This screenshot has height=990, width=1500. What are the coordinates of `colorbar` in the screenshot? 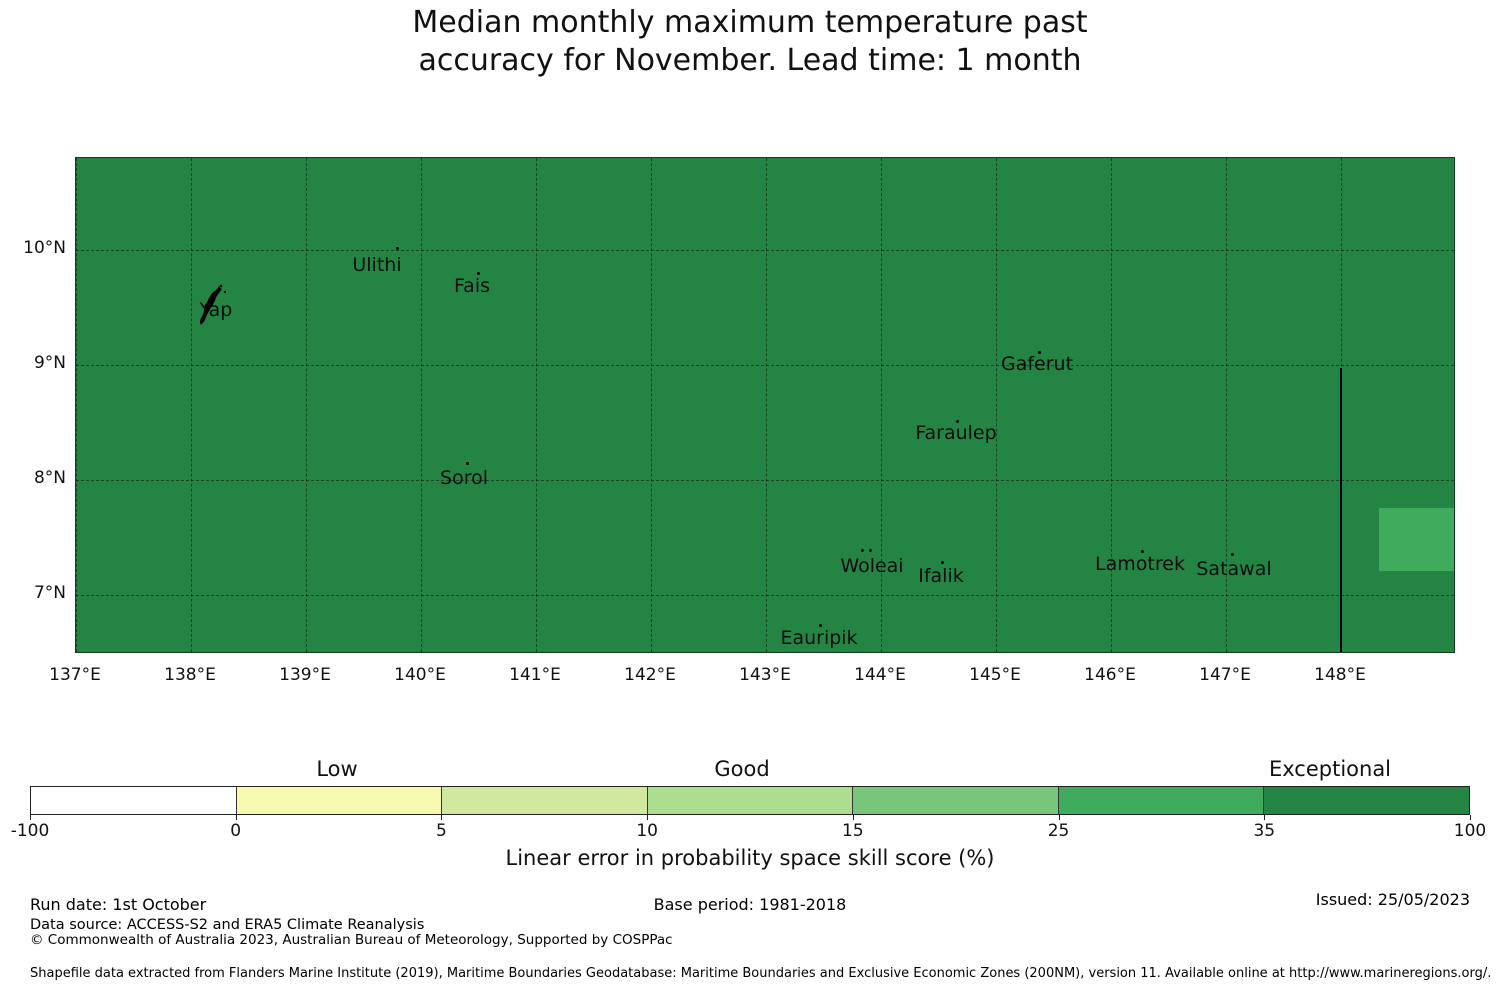 It's located at (750, 800).